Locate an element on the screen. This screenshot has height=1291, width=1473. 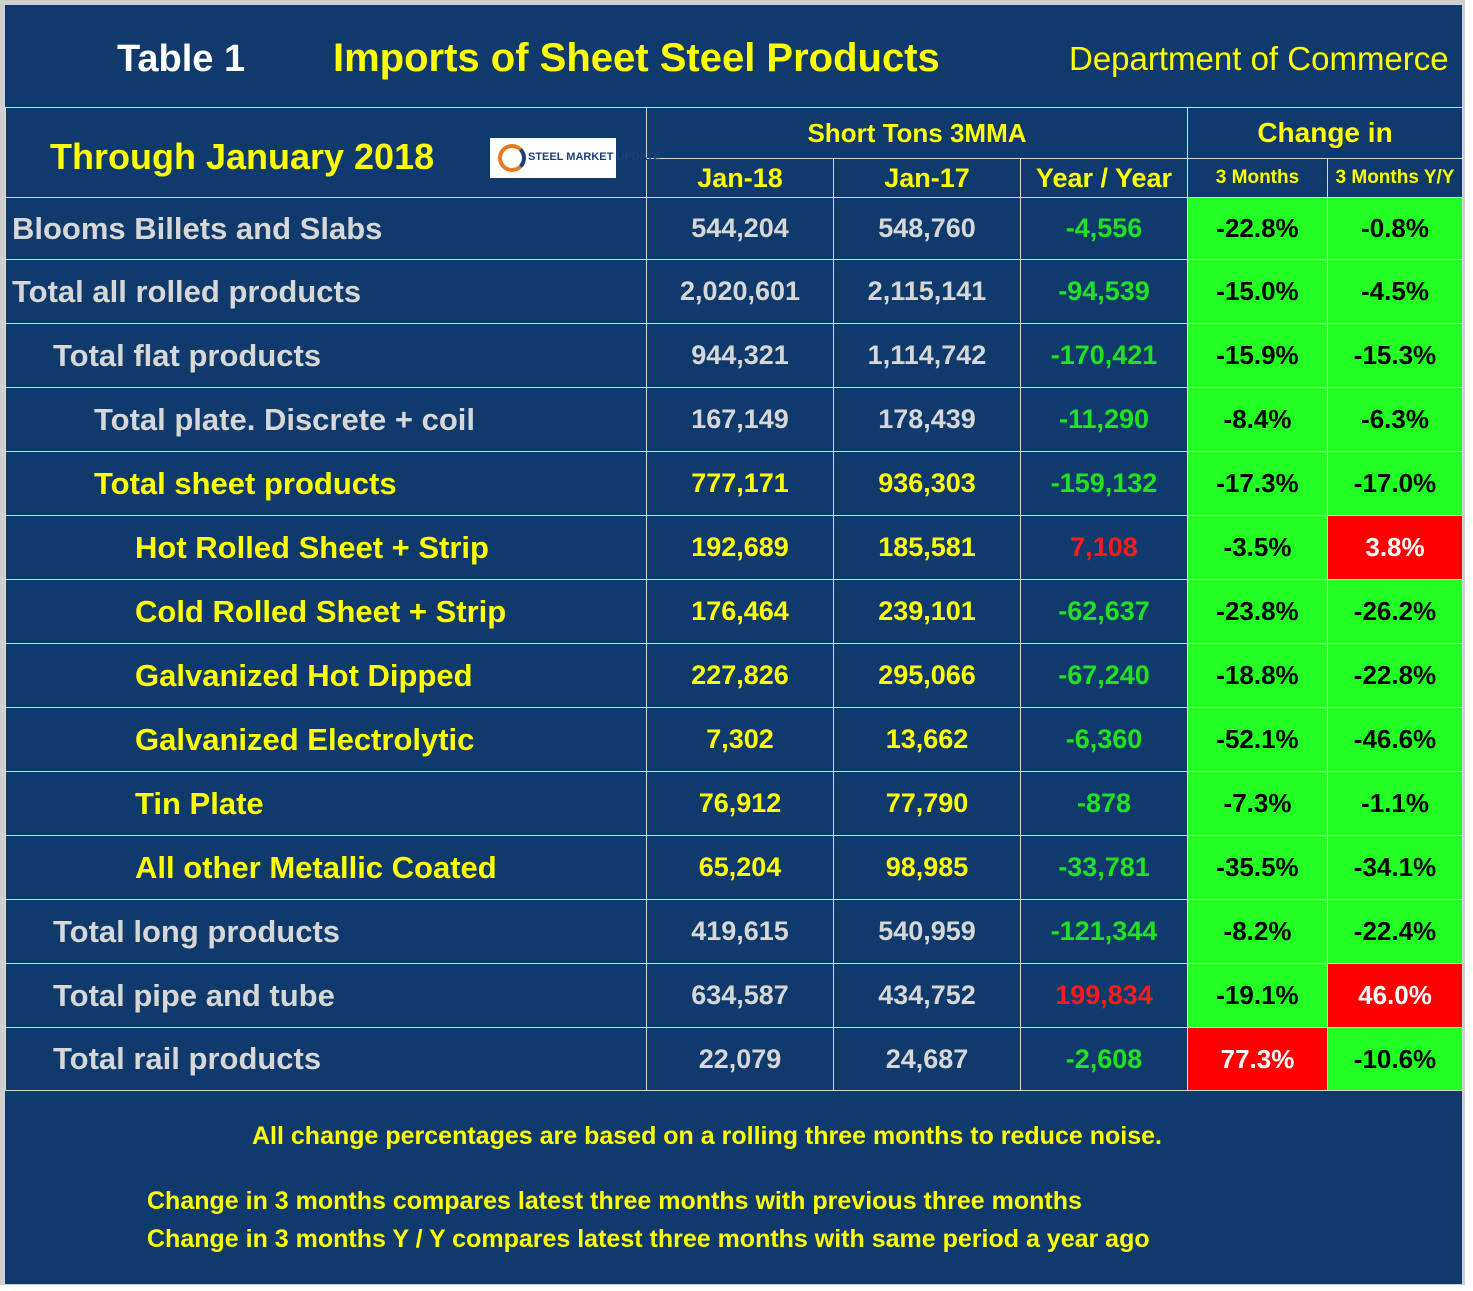
cell-3-months-yy: -22.4% is located at coordinates (1395, 931).